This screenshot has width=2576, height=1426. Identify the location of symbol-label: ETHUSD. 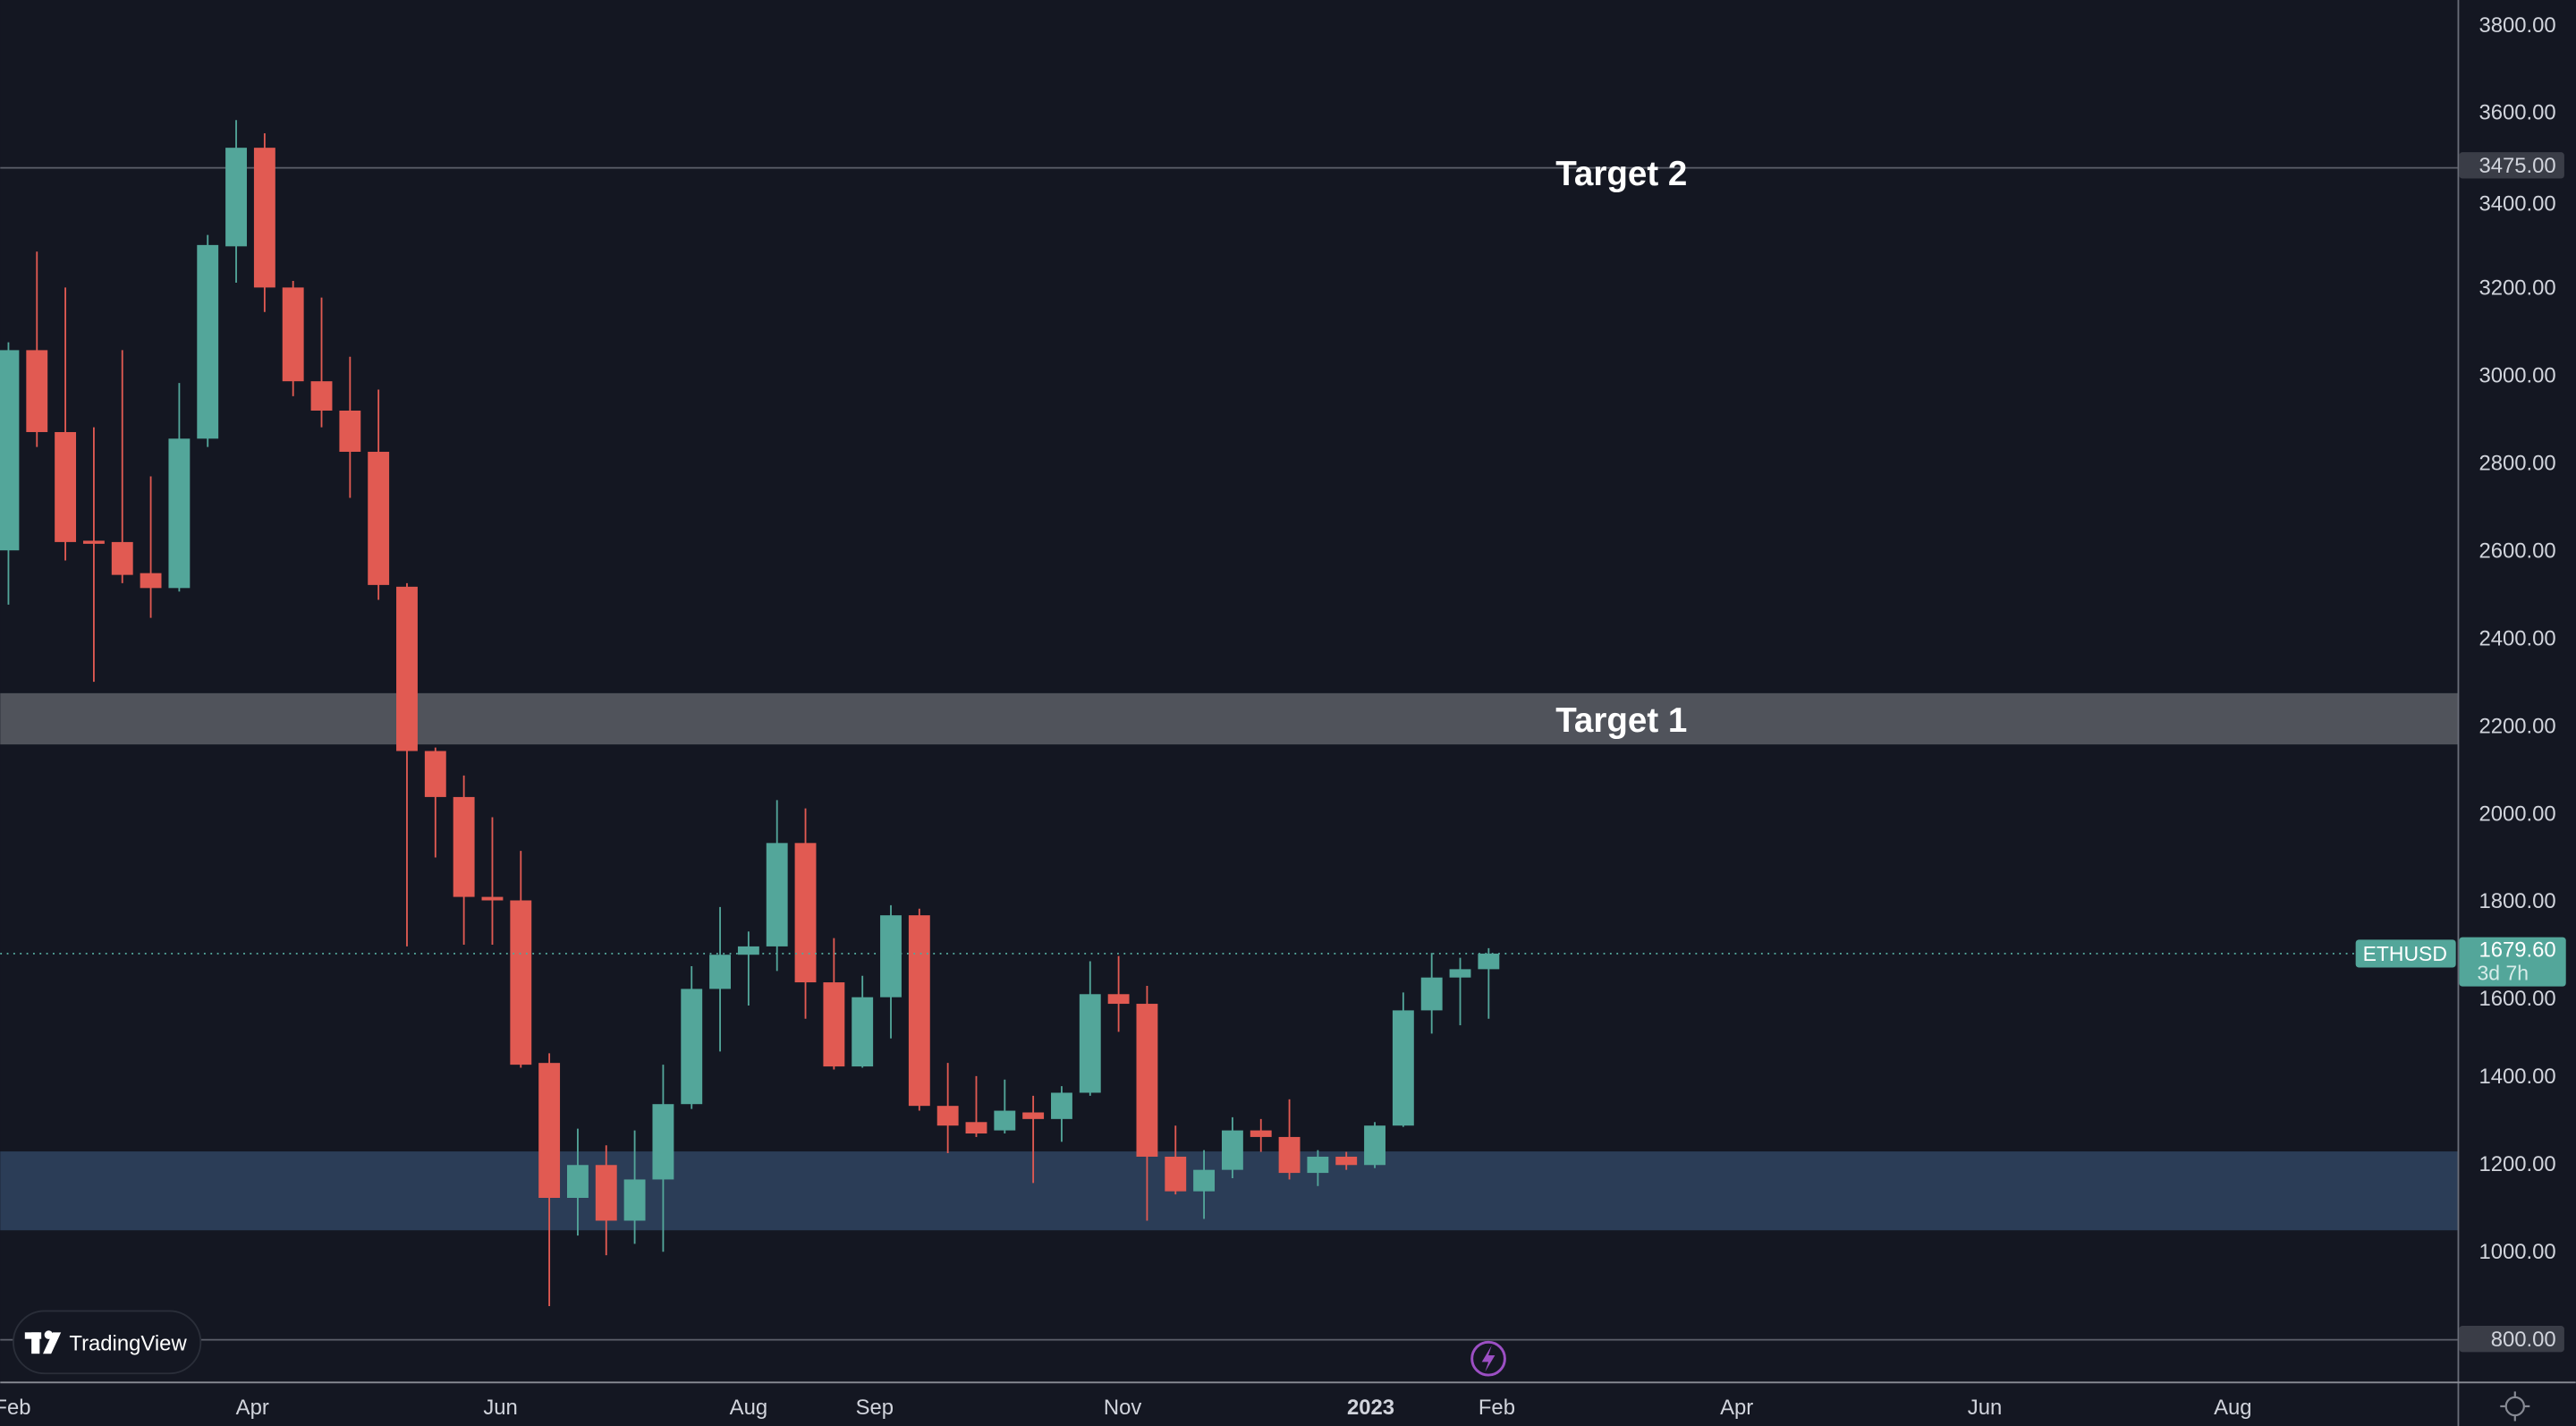
(2405, 954).